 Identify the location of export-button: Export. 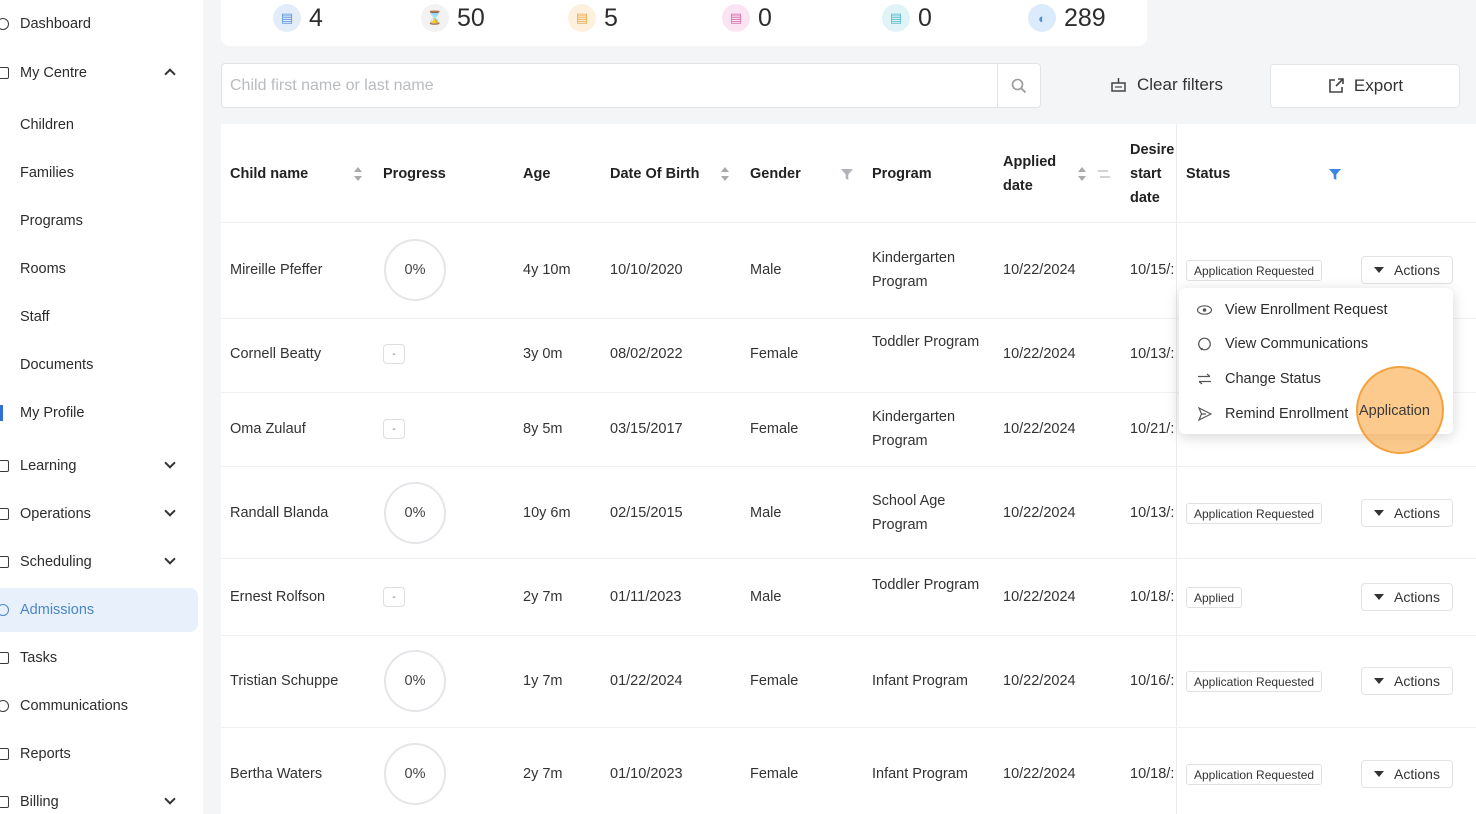
(1365, 86).